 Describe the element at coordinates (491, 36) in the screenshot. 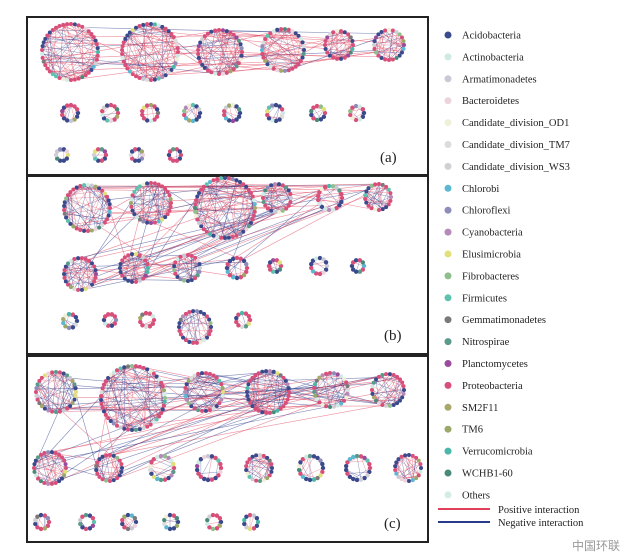

I see `legend-label: Acidobacteria` at that location.